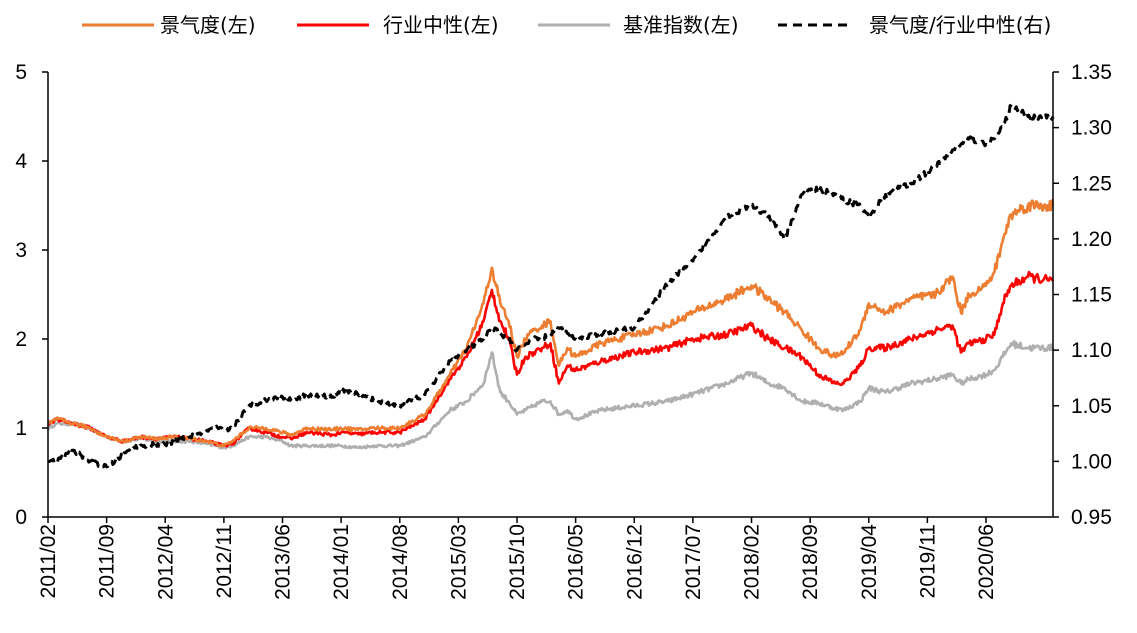 This screenshot has height=633, width=1137. What do you see at coordinates (1091, 128) in the screenshot?
I see `y-right-tick-label: 1.30` at bounding box center [1091, 128].